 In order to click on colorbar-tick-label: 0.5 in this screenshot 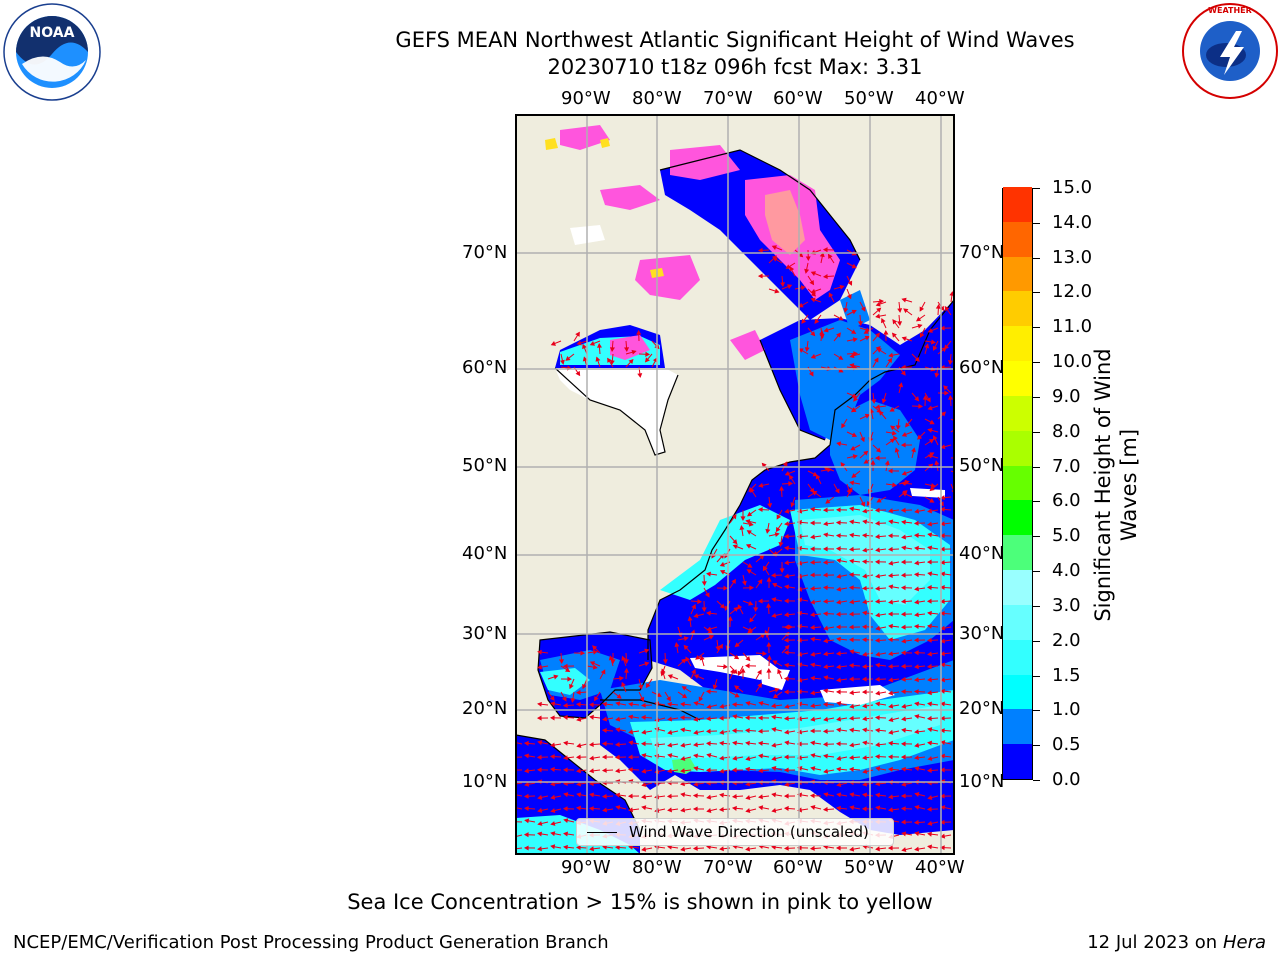, I will do `click(1066, 745)`.